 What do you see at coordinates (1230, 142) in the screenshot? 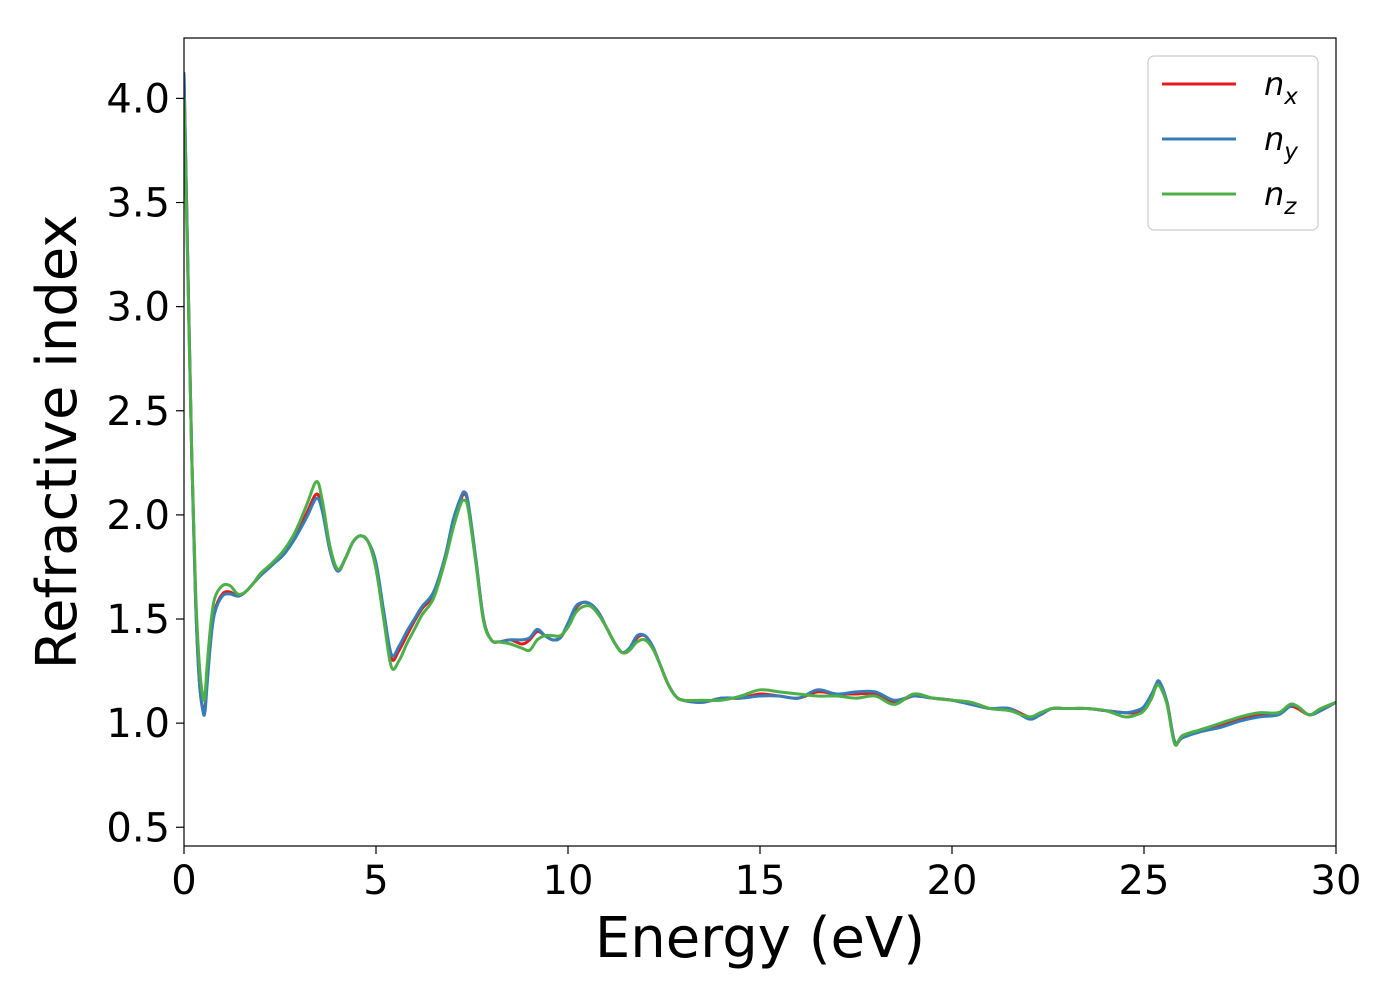
I see `legend-items: nx ny nz` at bounding box center [1230, 142].